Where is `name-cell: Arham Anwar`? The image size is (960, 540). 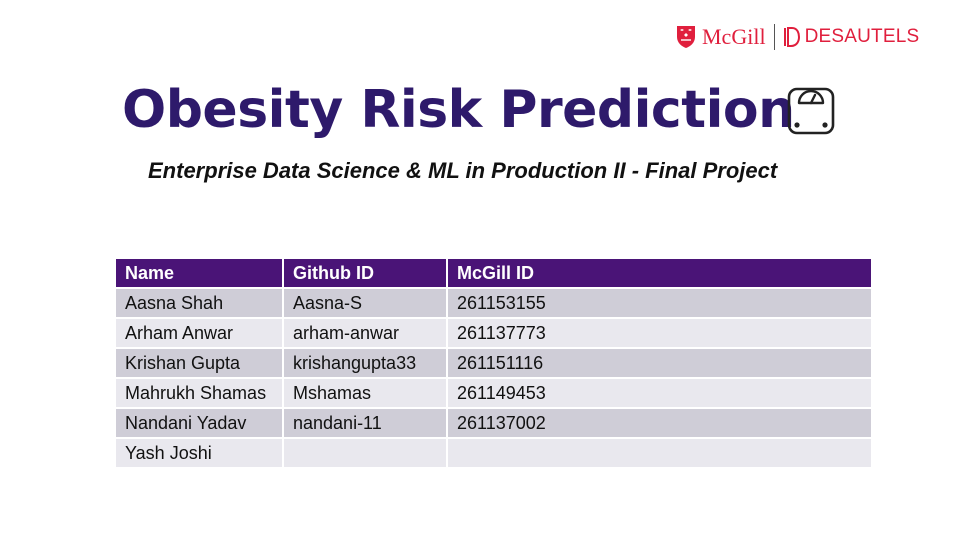 name-cell: Arham Anwar is located at coordinates (200, 333).